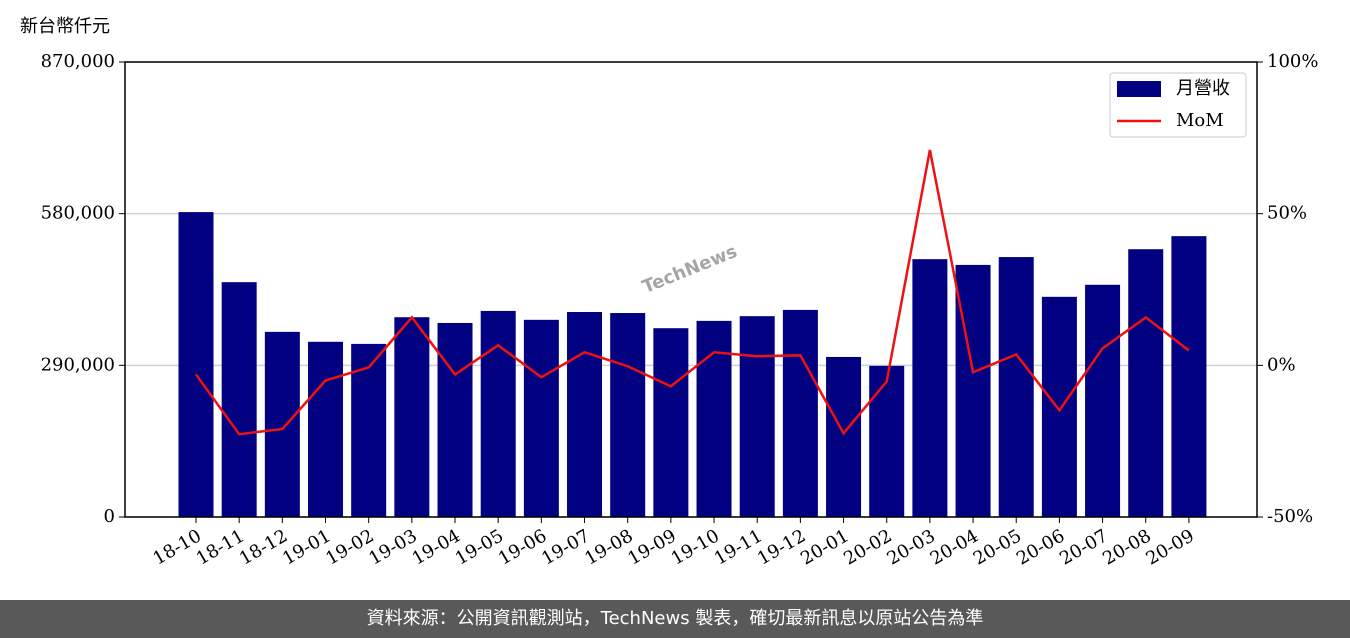  Describe the element at coordinates (651, 547) in the screenshot. I see `x-tick-label: 19-09` at that location.